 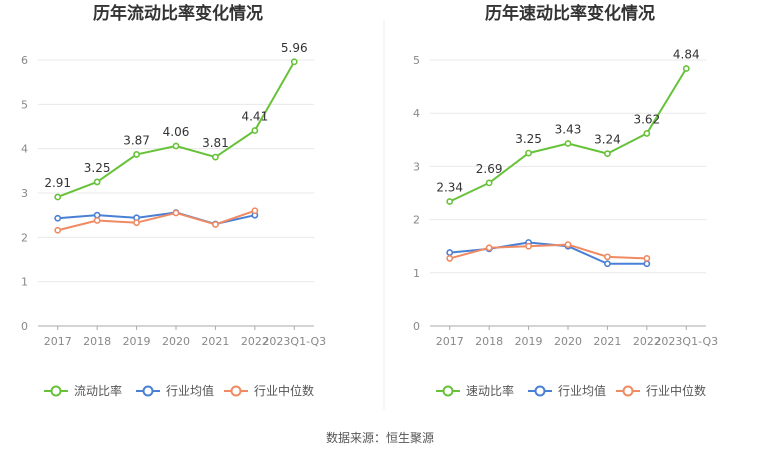 I want to click on data-label: 3.24, so click(x=607, y=140).